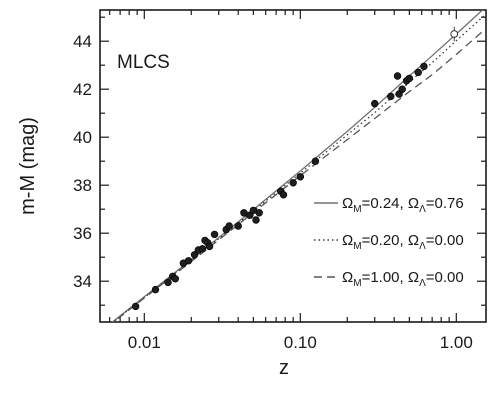 This screenshot has height=400, width=500. I want to click on y-axis-title: m-M (mag), so click(28, 166).